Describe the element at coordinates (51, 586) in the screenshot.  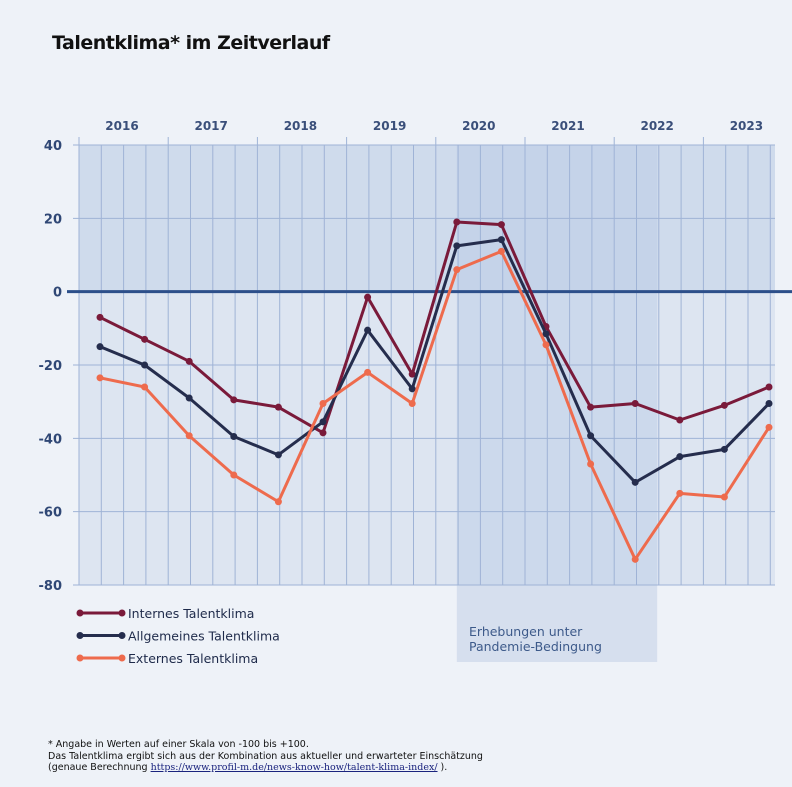
I see `y-tick-label: -80` at that location.